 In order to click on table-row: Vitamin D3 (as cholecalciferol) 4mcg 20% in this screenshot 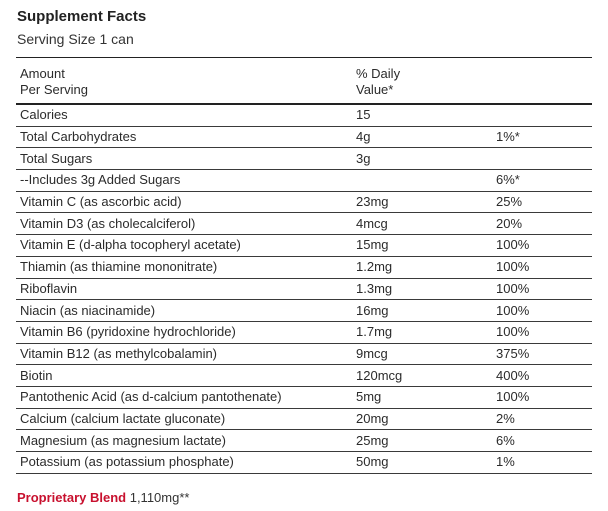, I will do `click(304, 223)`.